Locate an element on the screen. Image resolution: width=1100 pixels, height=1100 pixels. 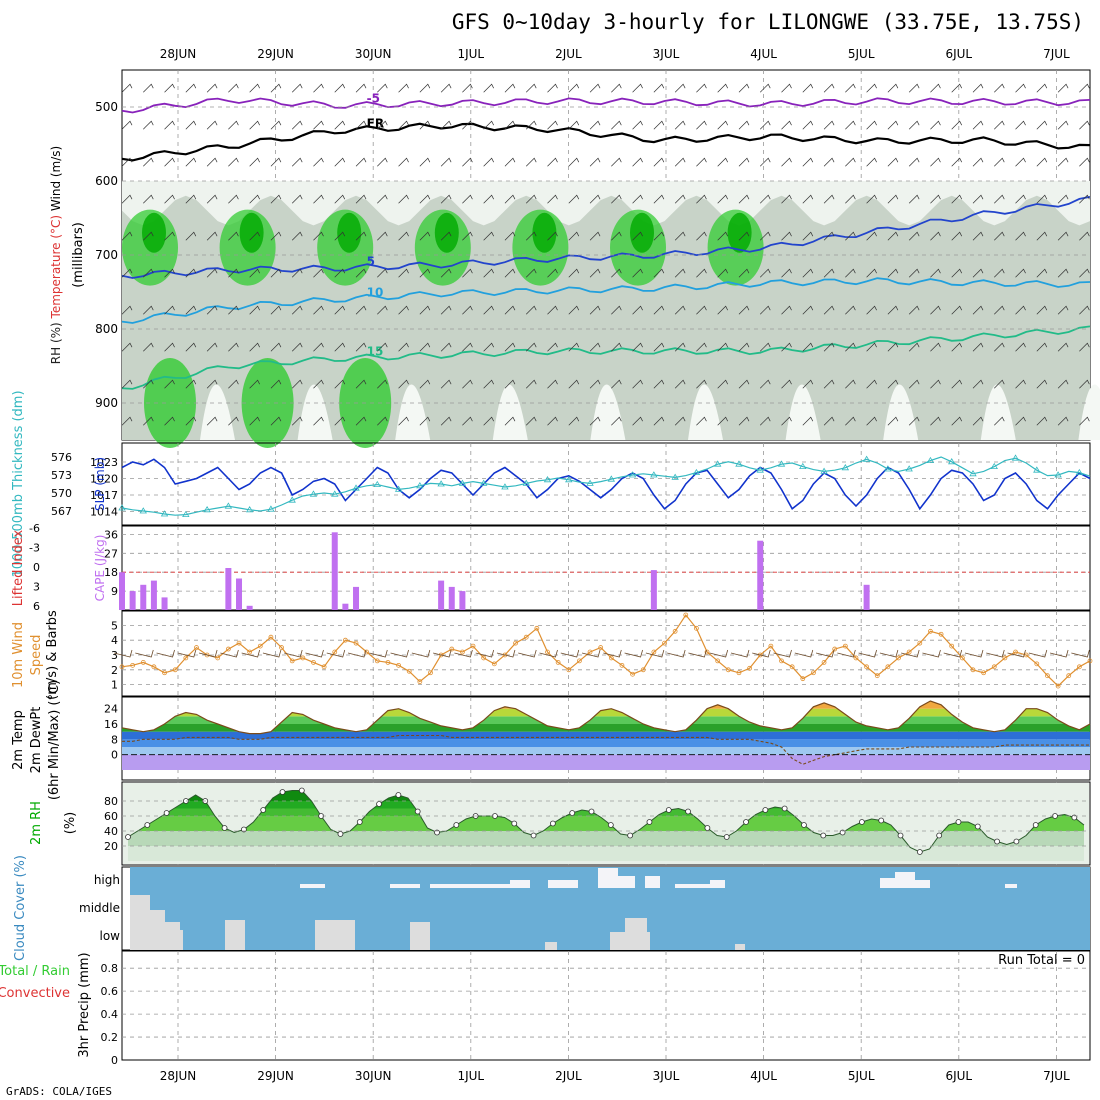
top-date-label: 6JUL is located at coordinates (958, 54).